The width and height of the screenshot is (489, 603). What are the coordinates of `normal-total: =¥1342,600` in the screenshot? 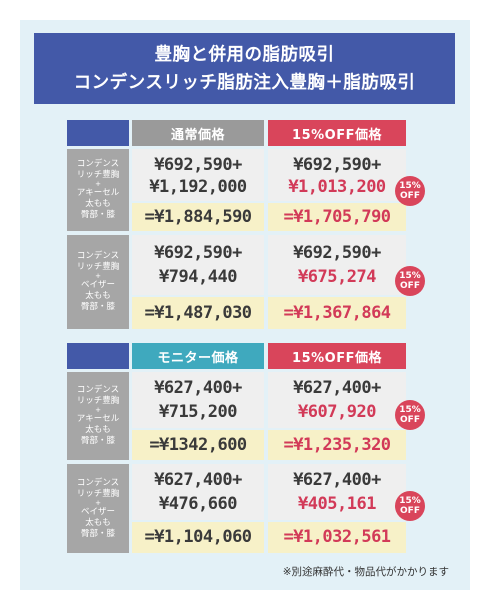 It's located at (198, 445).